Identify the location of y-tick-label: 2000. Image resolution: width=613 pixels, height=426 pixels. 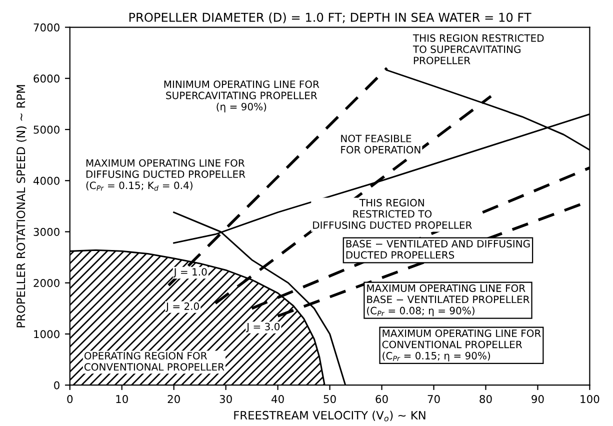
(47, 283).